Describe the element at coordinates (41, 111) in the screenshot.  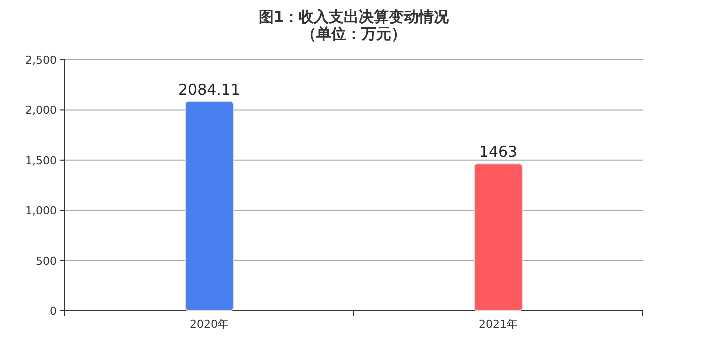
I see `y-tick-label: 2,000` at that location.